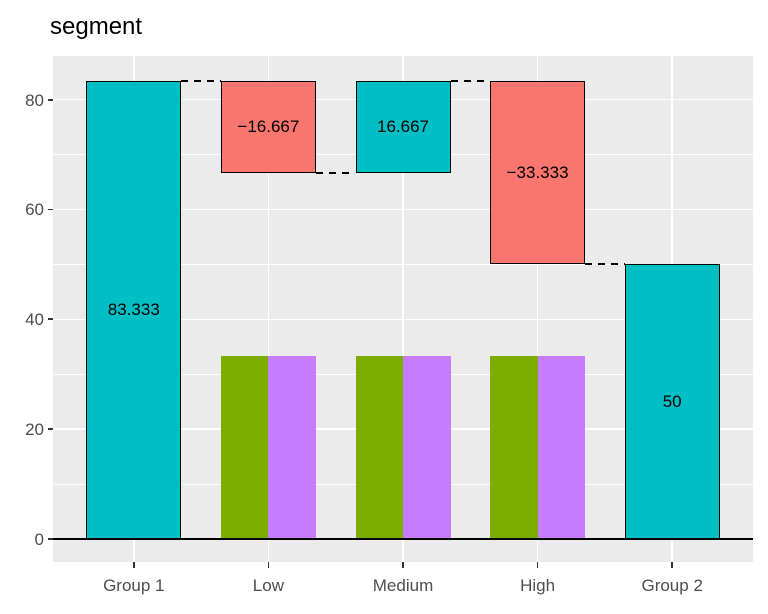  Describe the element at coordinates (34, 100) in the screenshot. I see `y-axis-tick-label: 80` at that location.